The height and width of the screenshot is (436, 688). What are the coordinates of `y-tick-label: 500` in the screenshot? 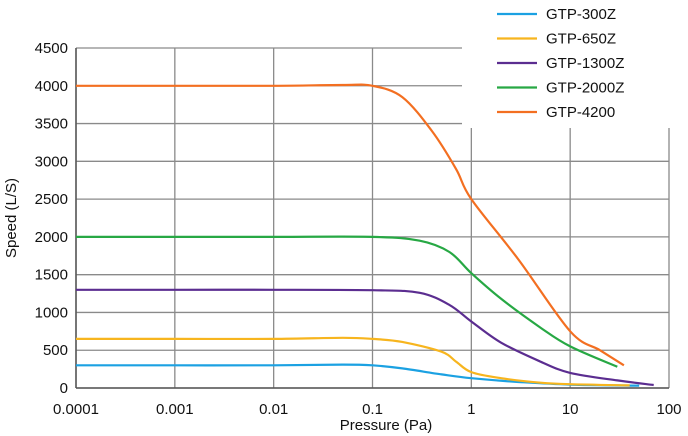 It's located at (55, 350).